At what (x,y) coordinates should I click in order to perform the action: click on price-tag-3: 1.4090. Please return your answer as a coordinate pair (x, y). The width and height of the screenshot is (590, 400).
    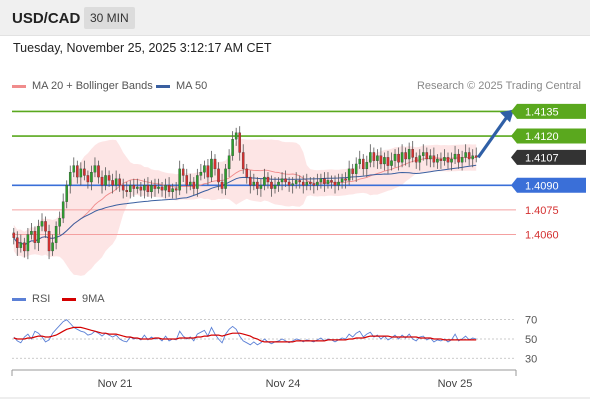
    Looking at the image, I should click on (548, 185).